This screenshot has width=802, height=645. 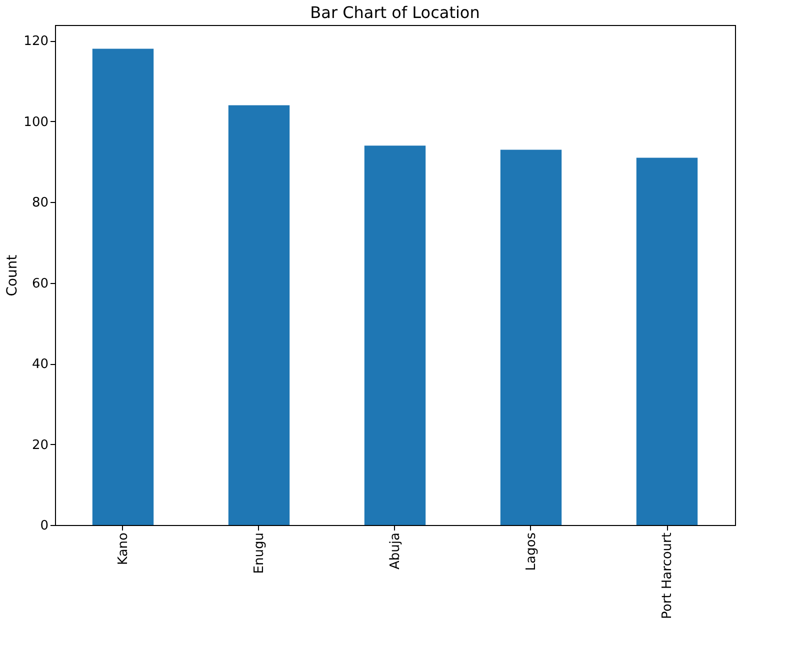 What do you see at coordinates (40, 284) in the screenshot?
I see `y-tick-label: 60` at bounding box center [40, 284].